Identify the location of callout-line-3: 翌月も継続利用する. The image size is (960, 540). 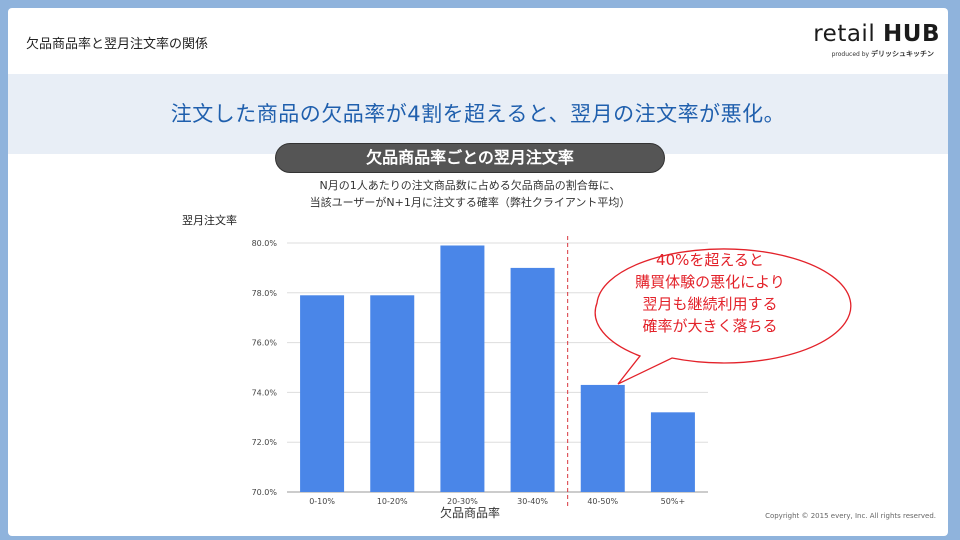
(710, 304).